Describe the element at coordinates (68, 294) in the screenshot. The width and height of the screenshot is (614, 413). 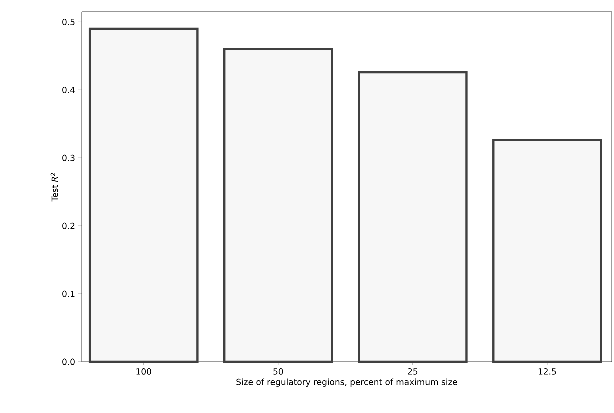
I see `y-tick-label: 0.1` at that location.